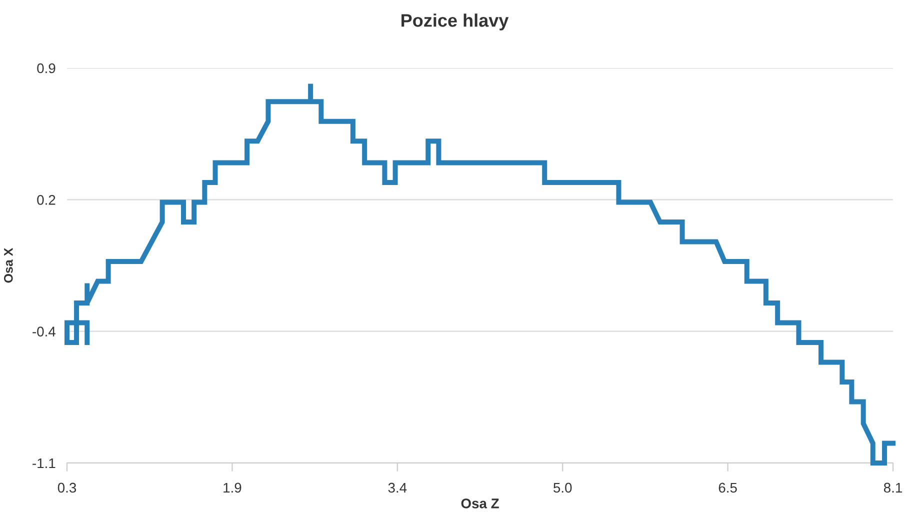 The width and height of the screenshot is (909, 512). What do you see at coordinates (480, 503) in the screenshot?
I see `x-axis-title: Osa Z` at bounding box center [480, 503].